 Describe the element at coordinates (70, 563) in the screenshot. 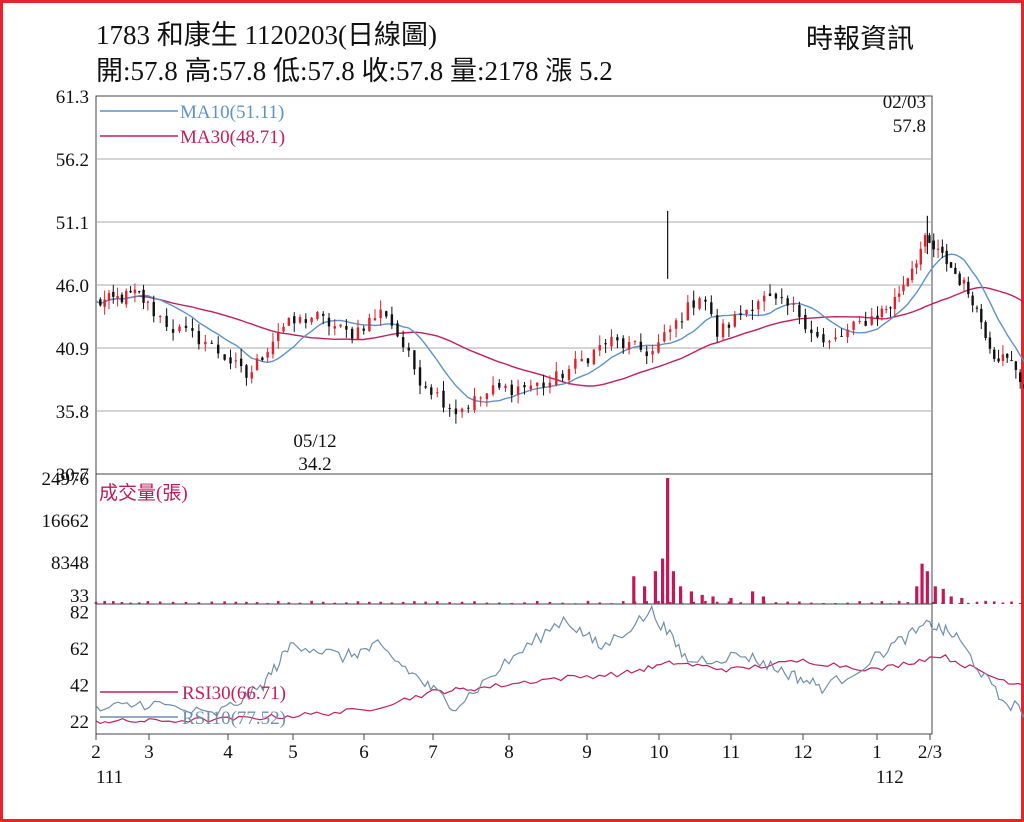

I see `volume-tick-label: 8348` at that location.